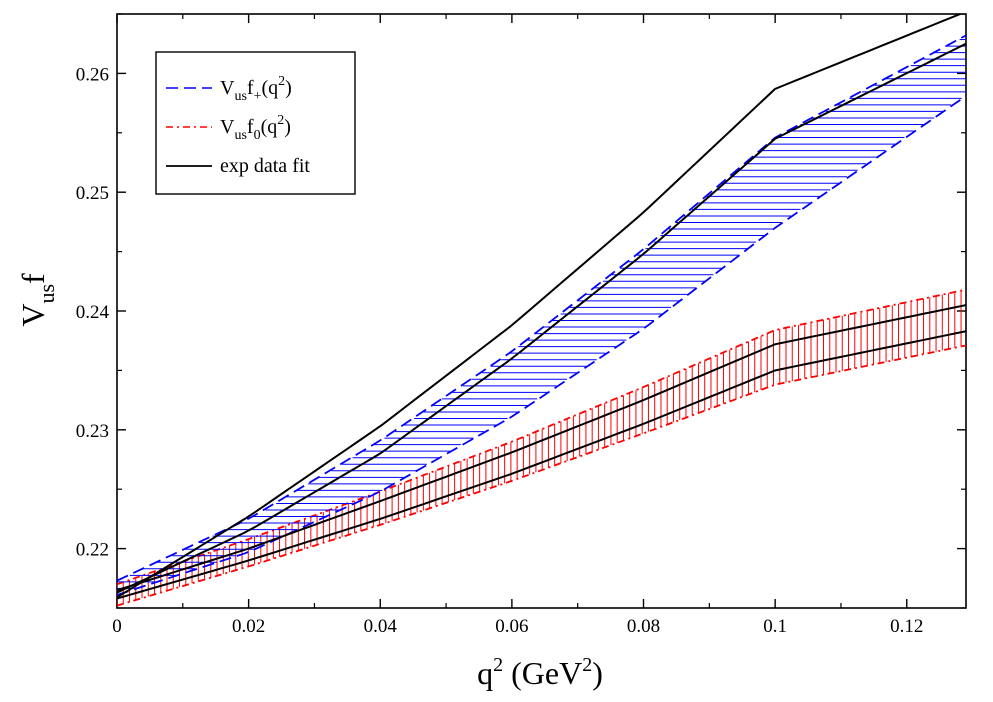 The width and height of the screenshot is (993, 702). I want to click on x-tick-labels: 0 0.02 0.04 0.06 0.08 0.1 0.12, so click(517, 626).